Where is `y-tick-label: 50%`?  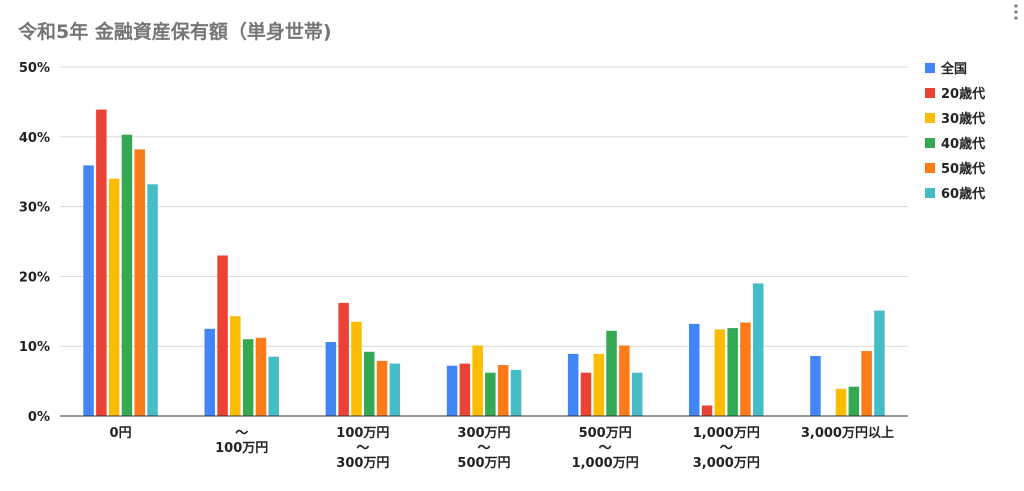
y-tick-label: 50% is located at coordinates (34, 68).